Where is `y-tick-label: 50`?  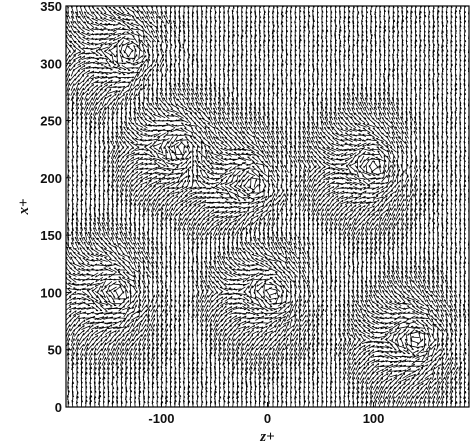
y-tick-label: 50 is located at coordinates (55, 350).